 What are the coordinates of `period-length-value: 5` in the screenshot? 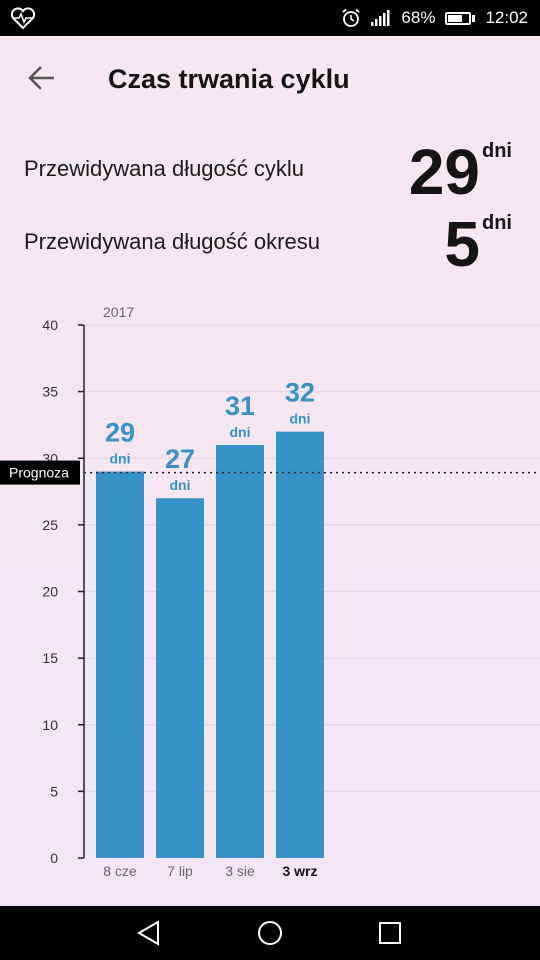 It's located at (462, 244).